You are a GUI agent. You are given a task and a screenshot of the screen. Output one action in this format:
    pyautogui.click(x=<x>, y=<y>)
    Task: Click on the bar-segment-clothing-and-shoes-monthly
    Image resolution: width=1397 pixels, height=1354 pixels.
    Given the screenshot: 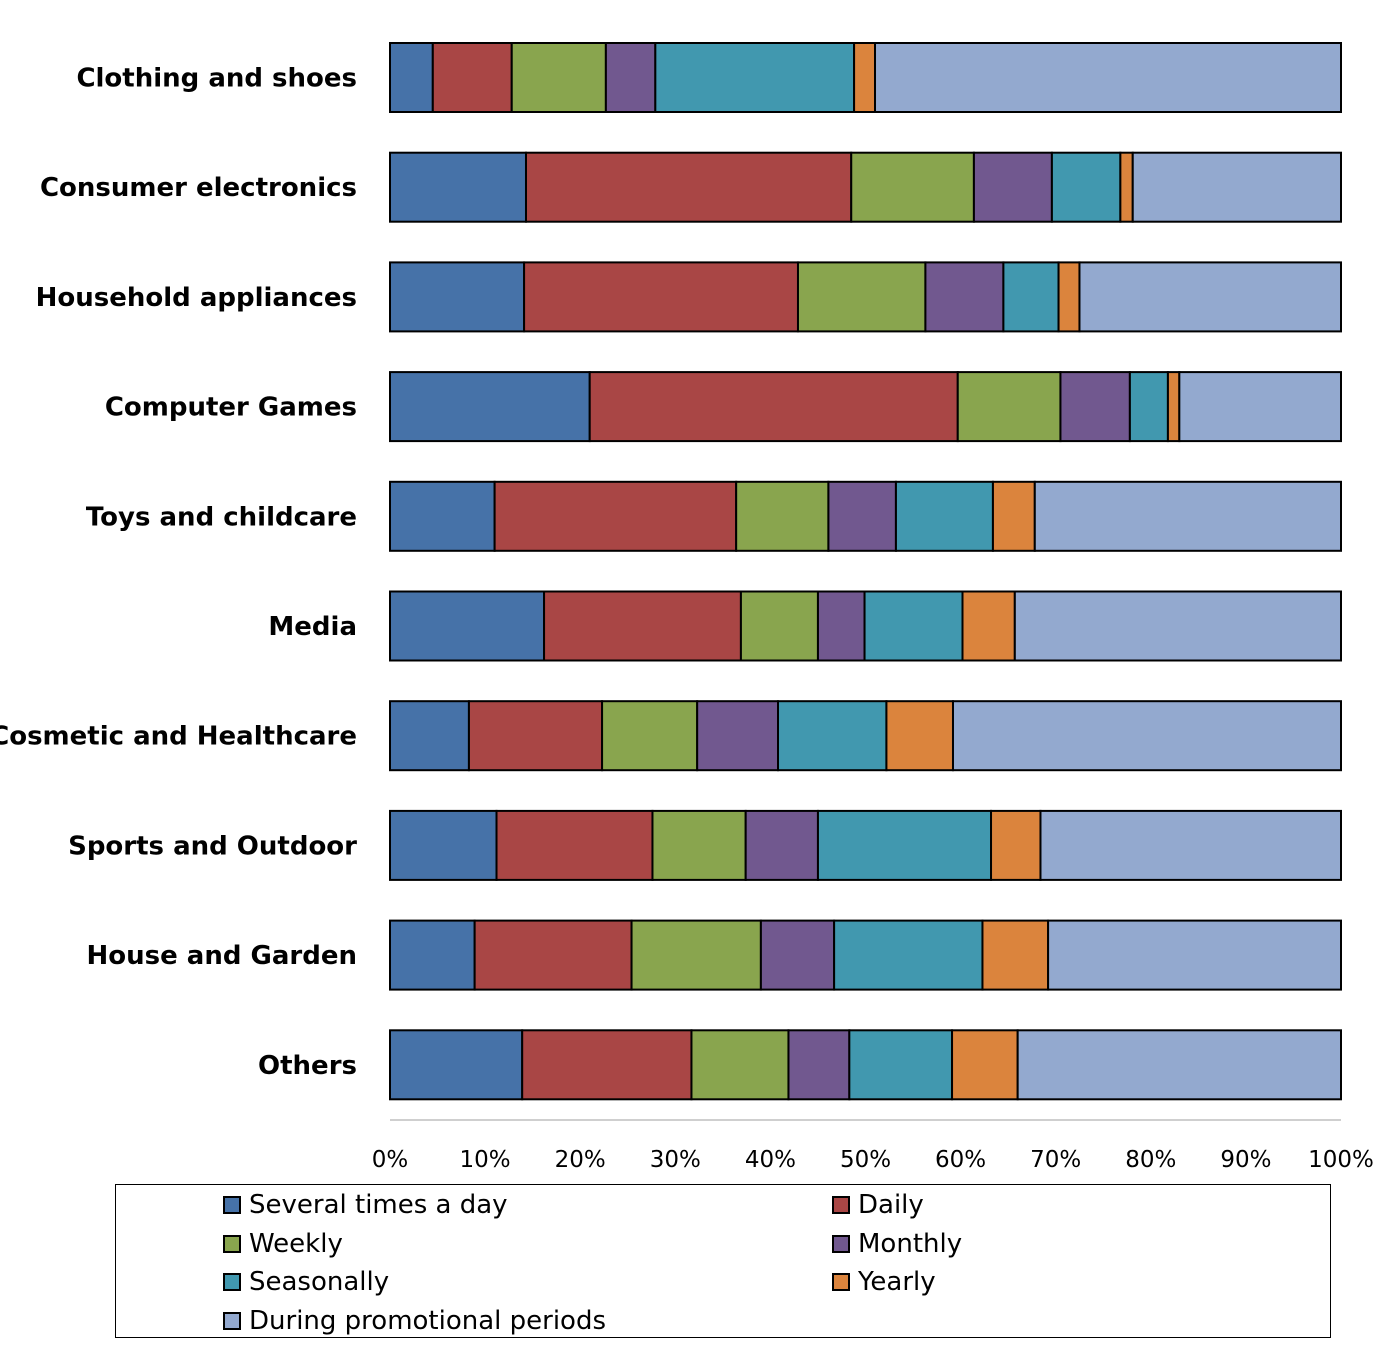 What is the action you would take?
    pyautogui.click(x=630, y=77)
    